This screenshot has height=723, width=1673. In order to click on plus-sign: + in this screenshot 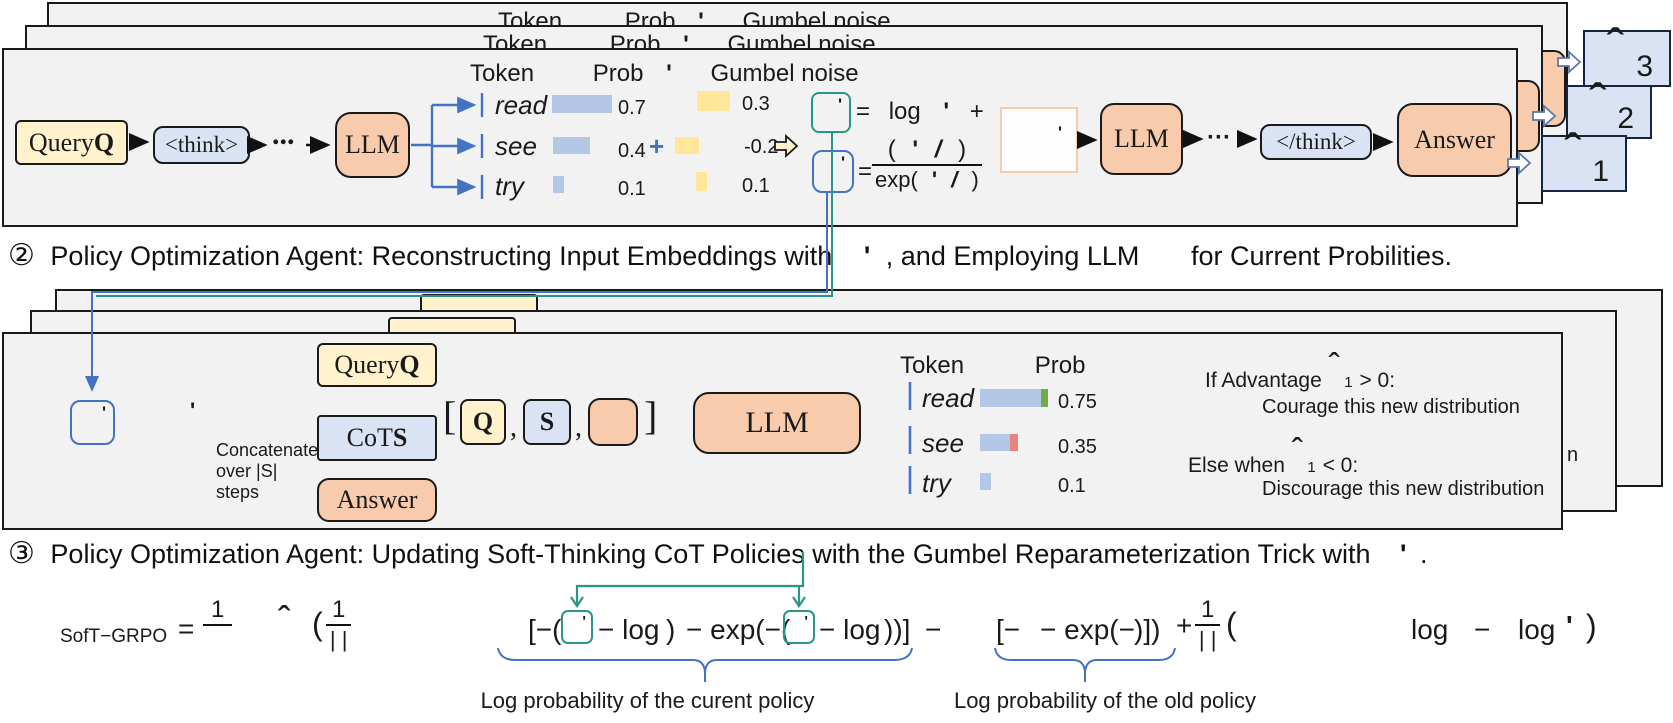, I will do `click(657, 146)`.